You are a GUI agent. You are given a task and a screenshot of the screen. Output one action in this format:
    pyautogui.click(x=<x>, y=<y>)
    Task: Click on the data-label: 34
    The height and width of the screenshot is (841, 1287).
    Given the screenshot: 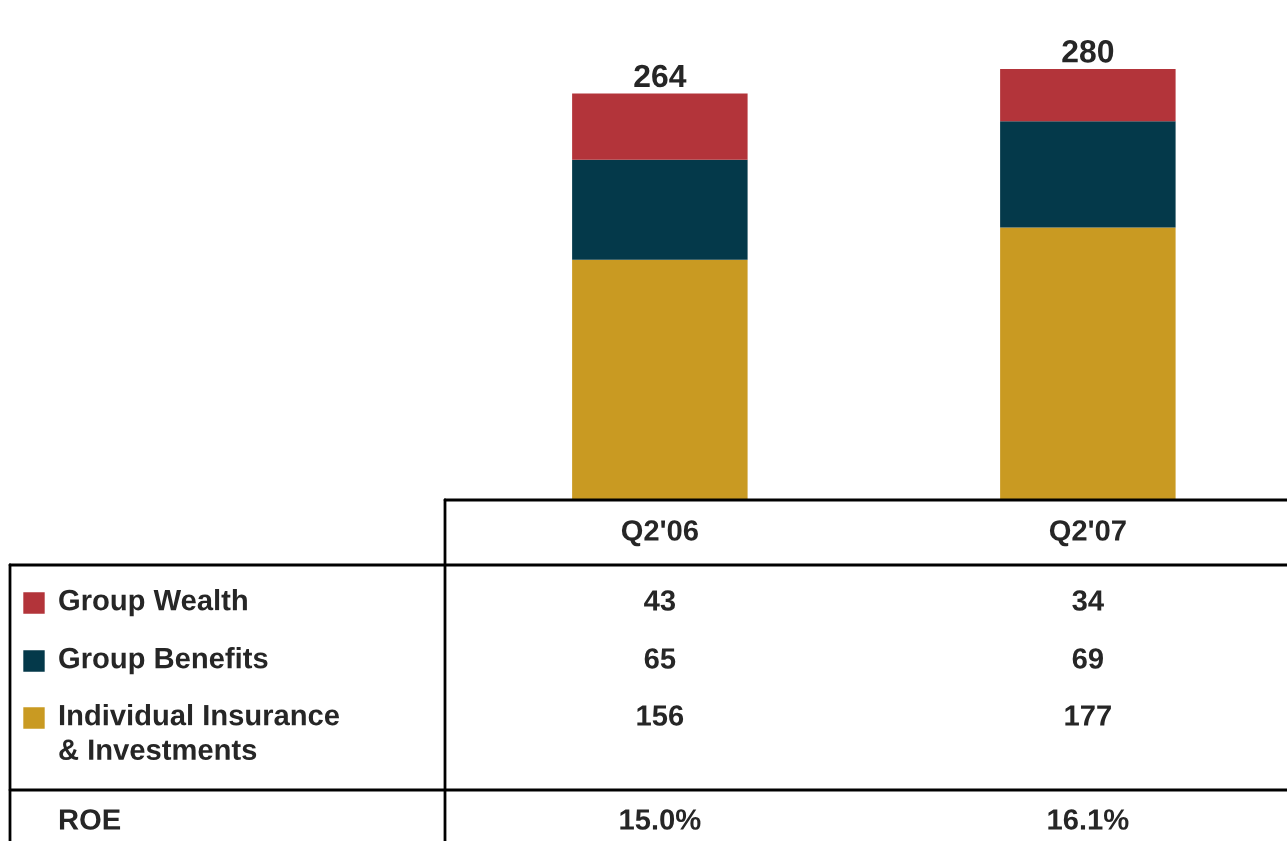 What is the action you would take?
    pyautogui.click(x=1088, y=600)
    